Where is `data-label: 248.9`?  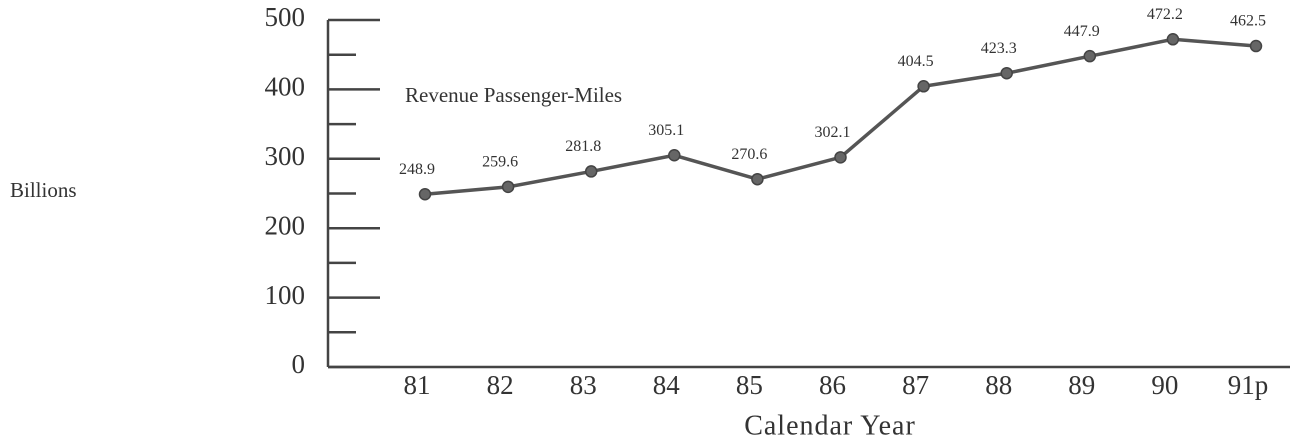 data-label: 248.9 is located at coordinates (417, 169).